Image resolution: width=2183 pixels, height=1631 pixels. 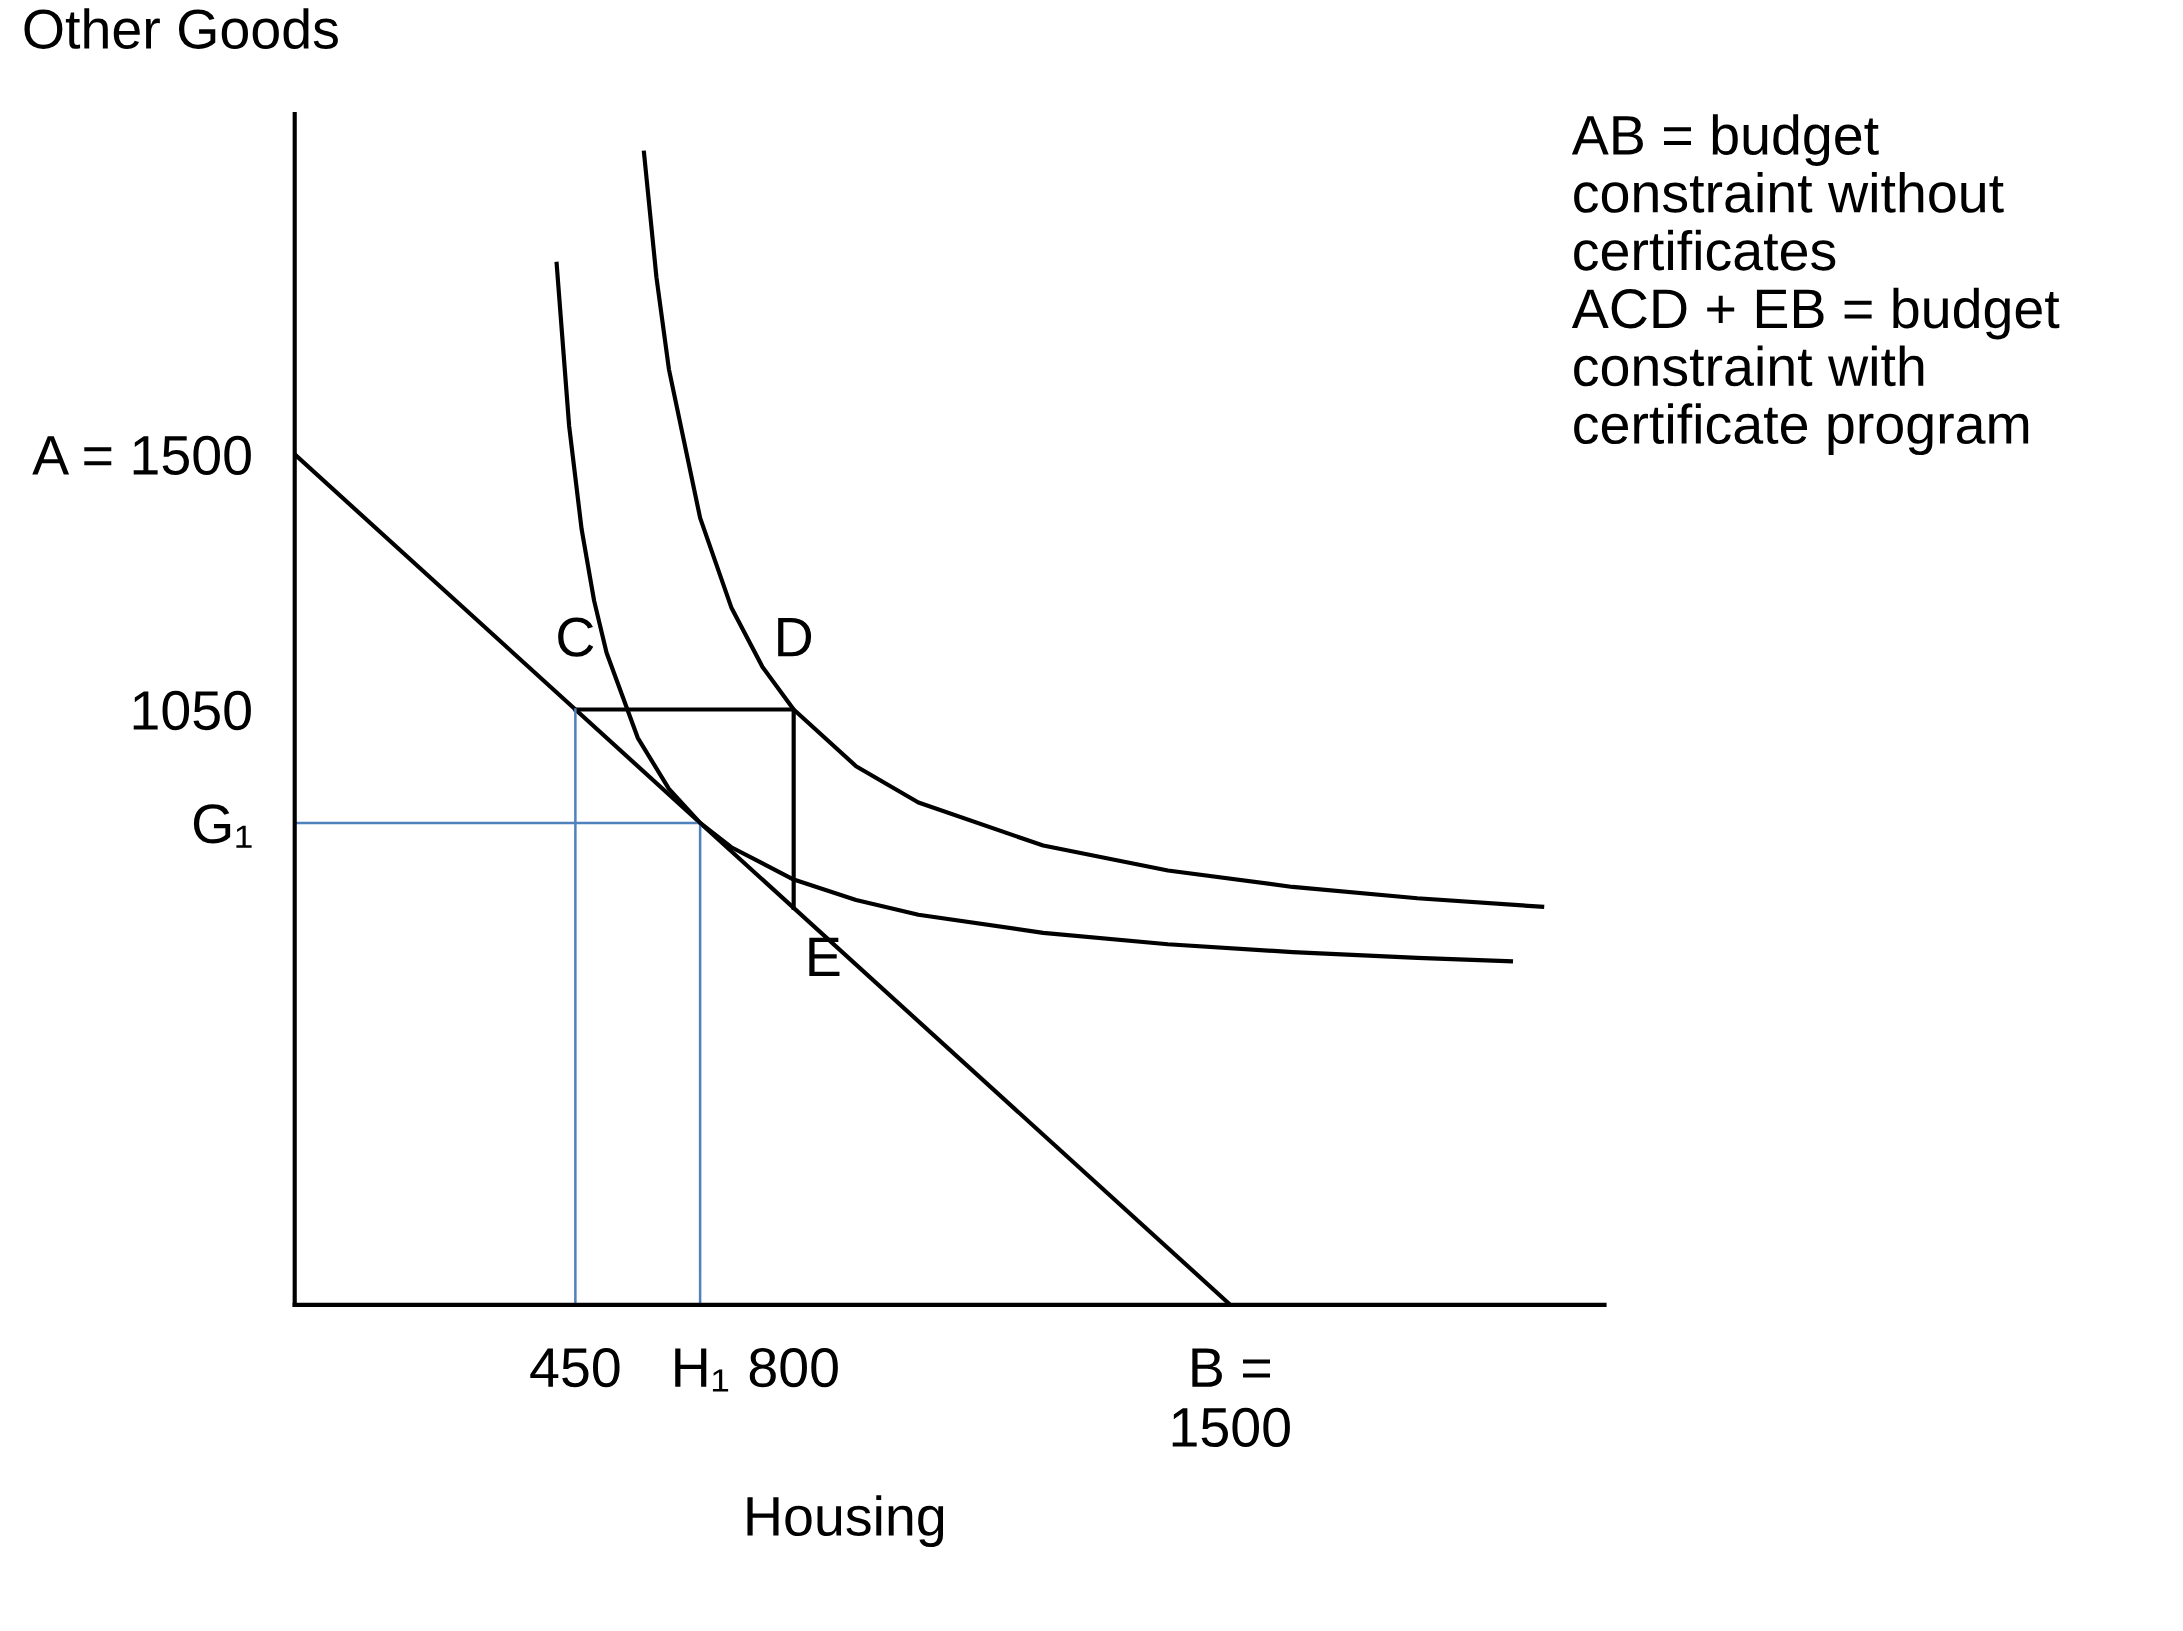 What do you see at coordinates (1231, 1398) in the screenshot?
I see `x-tick-label: B = 1500` at bounding box center [1231, 1398].